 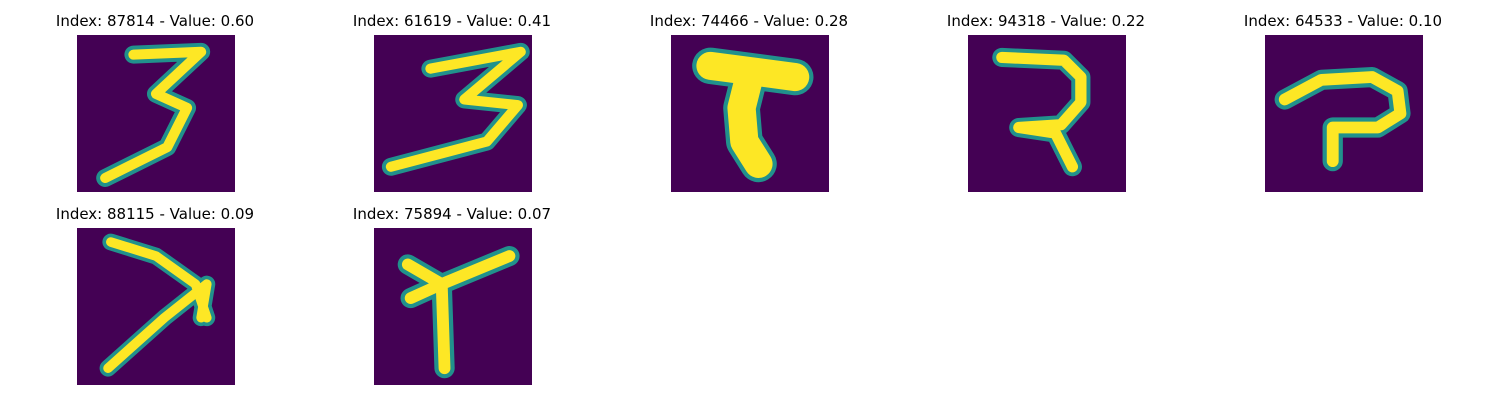 I want to click on panel-3: Index: 74466 - Value: 0.28, so click(x=744, y=96).